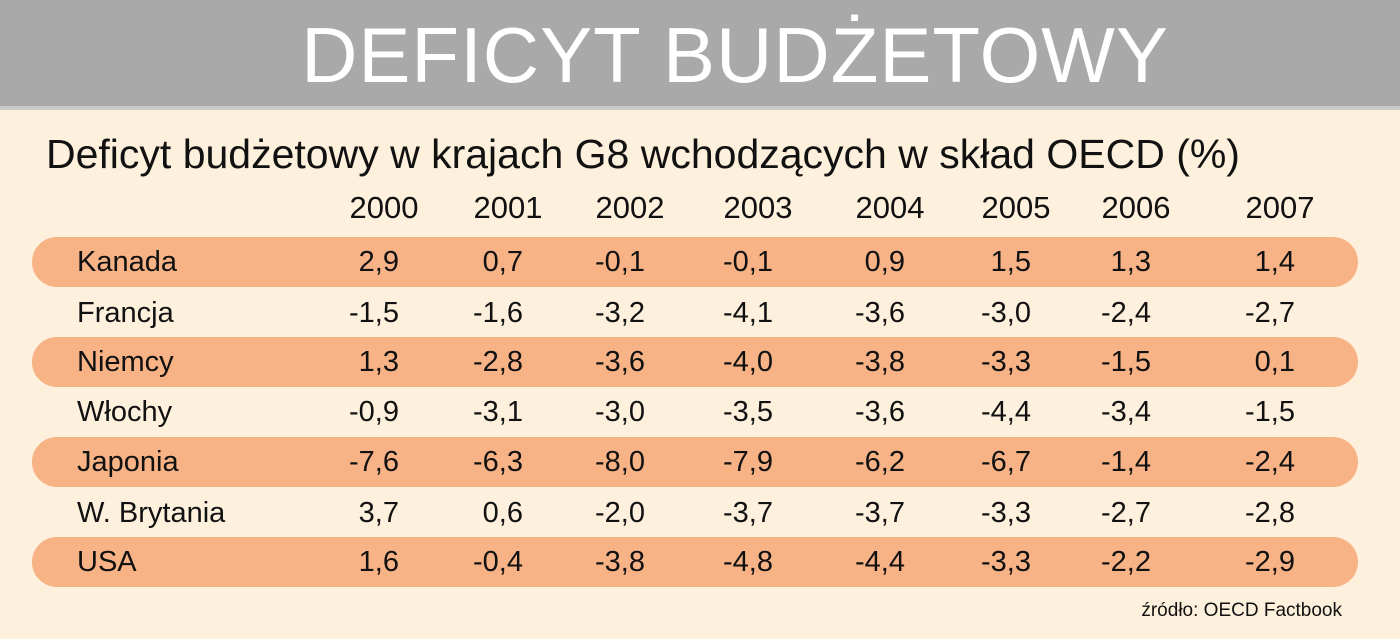 Image resolution: width=1400 pixels, height=639 pixels. I want to click on table-cell: -0,4, so click(498, 562).